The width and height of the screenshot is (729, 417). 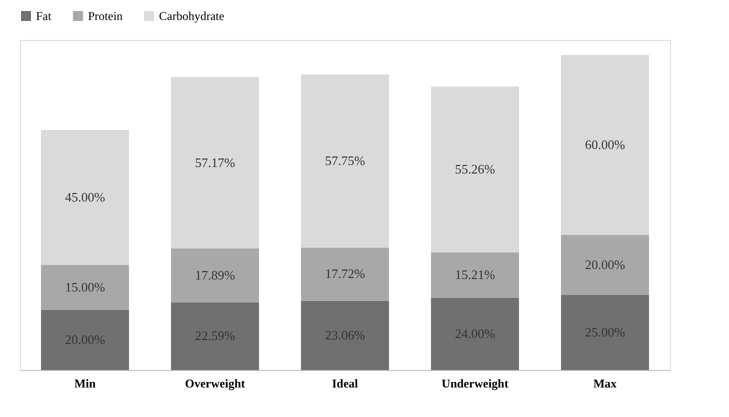 I want to click on data-label: 17.89%, so click(x=215, y=274).